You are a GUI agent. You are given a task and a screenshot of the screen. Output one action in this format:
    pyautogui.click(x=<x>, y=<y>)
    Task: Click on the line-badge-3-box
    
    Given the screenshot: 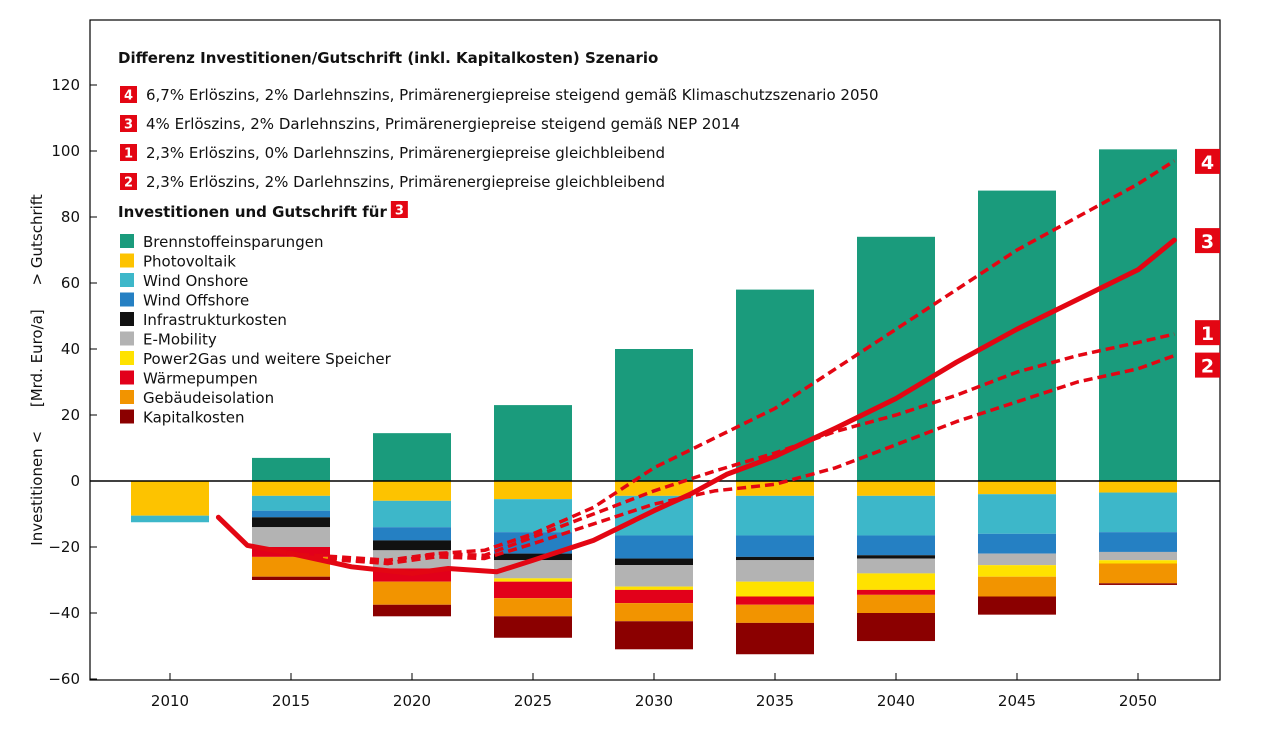 What is the action you would take?
    pyautogui.click(x=1207, y=241)
    